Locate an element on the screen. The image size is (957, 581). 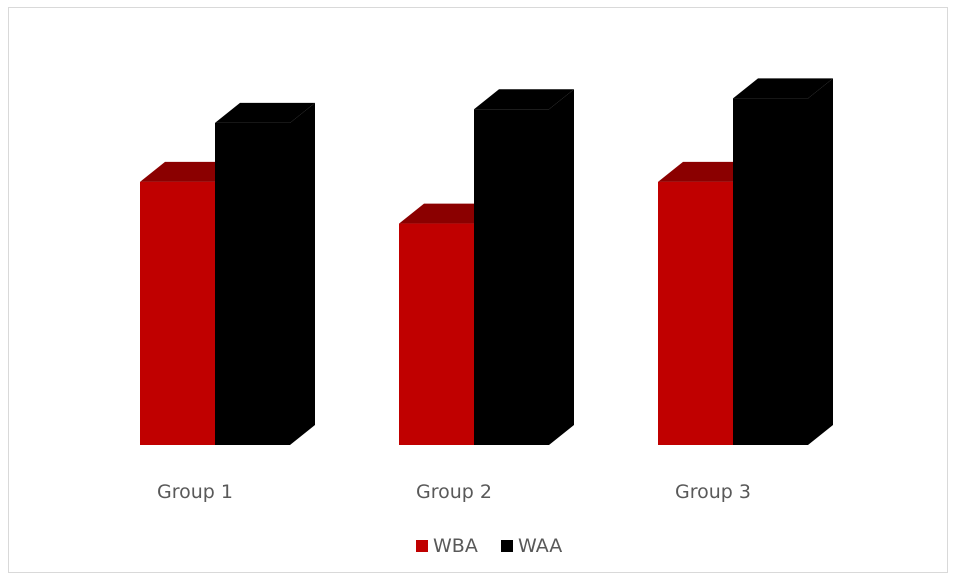
legend: WBA WAA is located at coordinates (489, 546).